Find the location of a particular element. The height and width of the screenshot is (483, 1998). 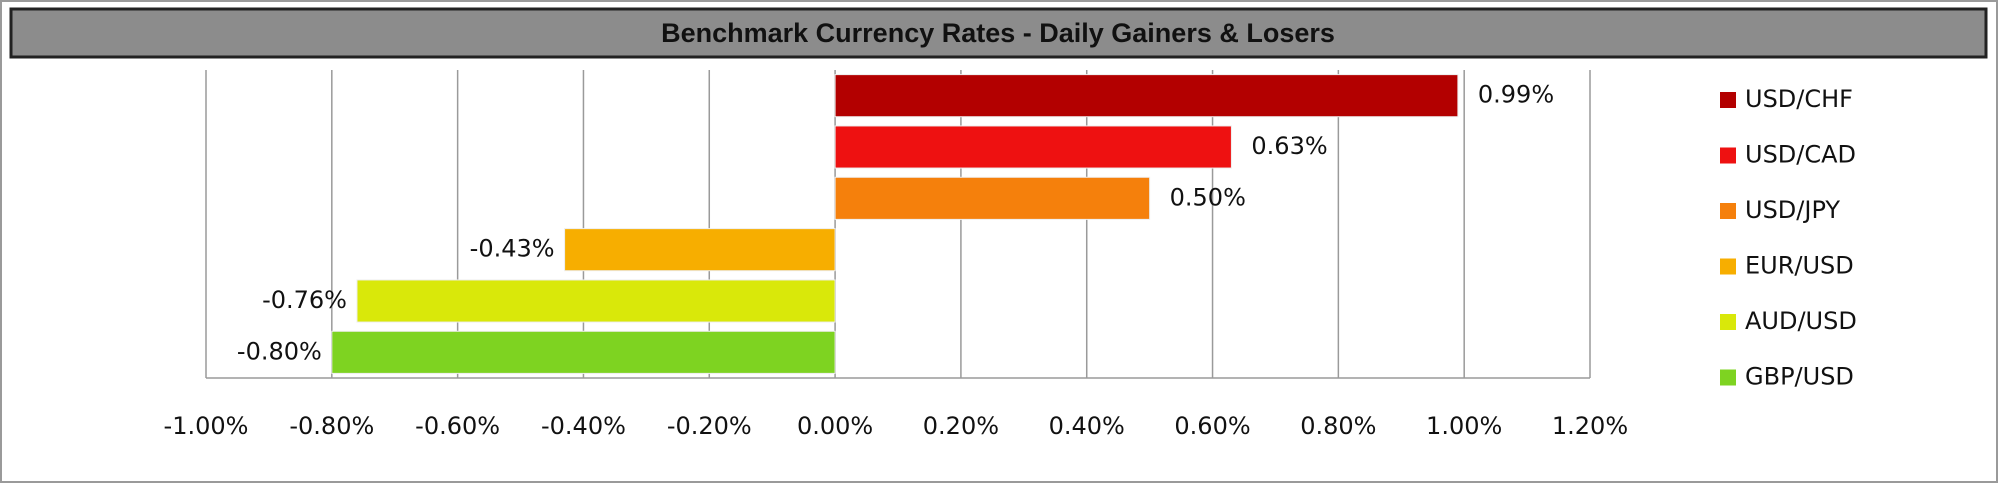

legend-label: EUR/USD is located at coordinates (1799, 266).